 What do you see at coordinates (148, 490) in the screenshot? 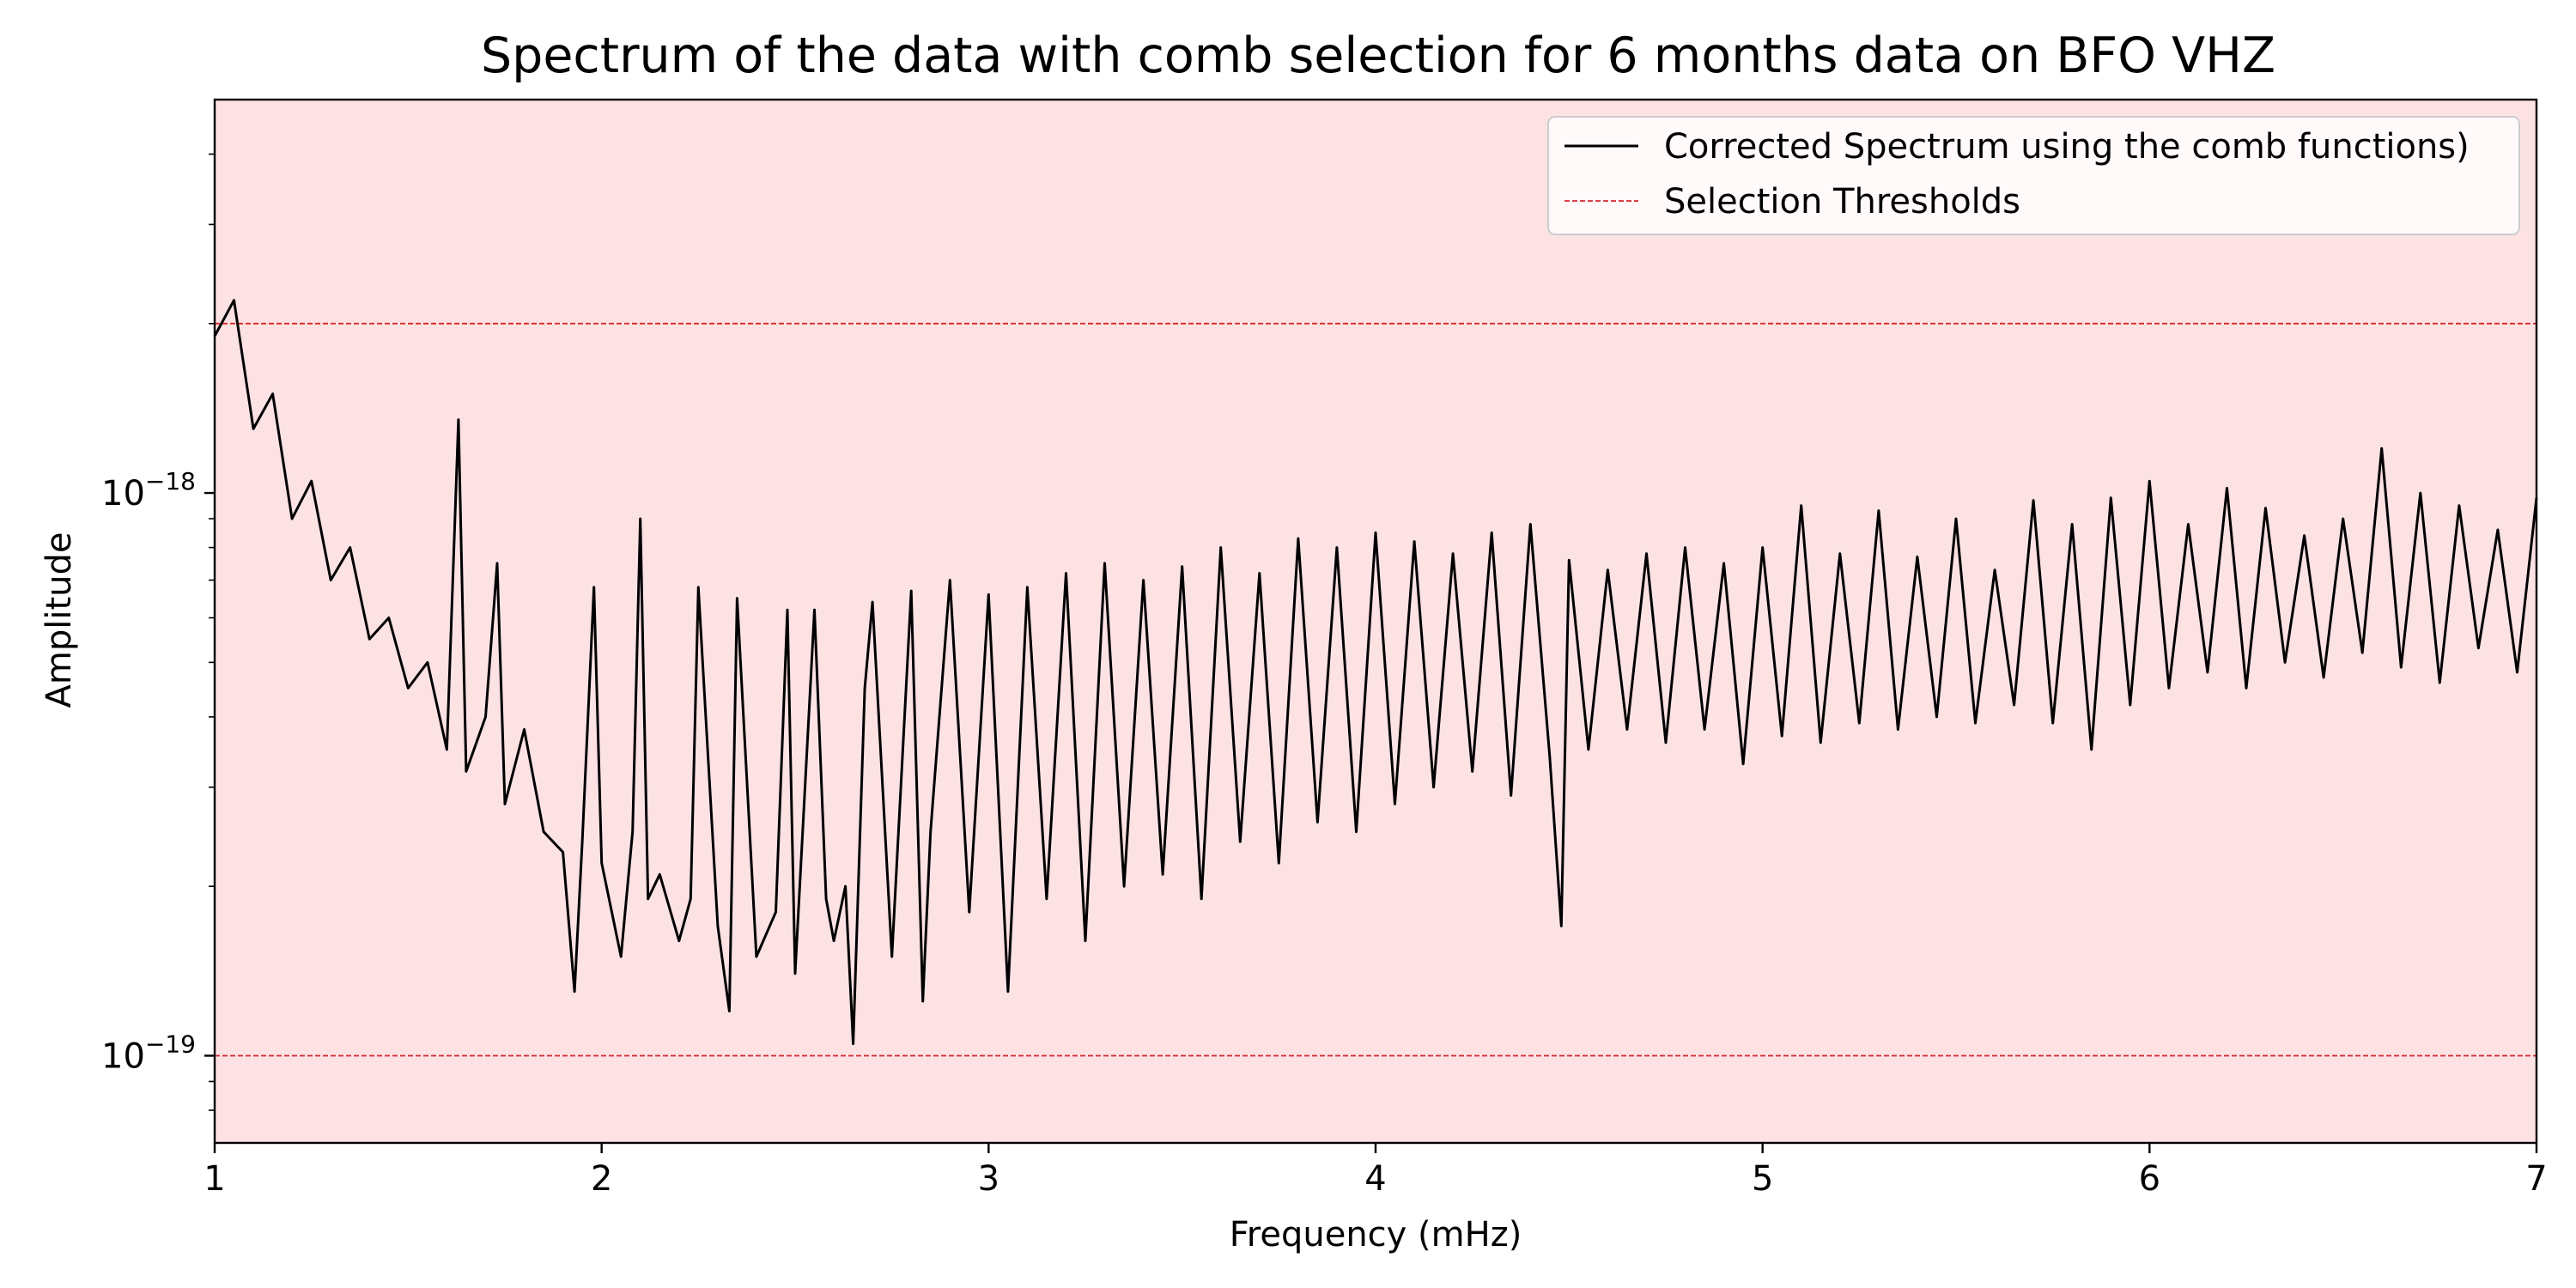
I see `y-tick-label-−18: 10−18` at bounding box center [148, 490].